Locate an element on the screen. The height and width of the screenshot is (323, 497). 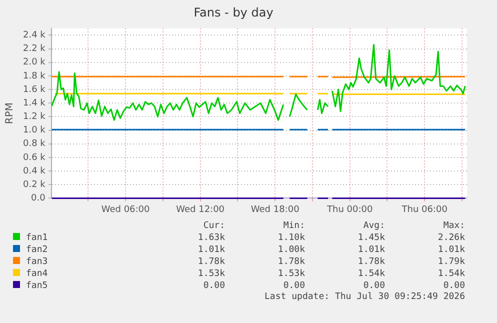
legend-label: fan3 is located at coordinates (37, 262).